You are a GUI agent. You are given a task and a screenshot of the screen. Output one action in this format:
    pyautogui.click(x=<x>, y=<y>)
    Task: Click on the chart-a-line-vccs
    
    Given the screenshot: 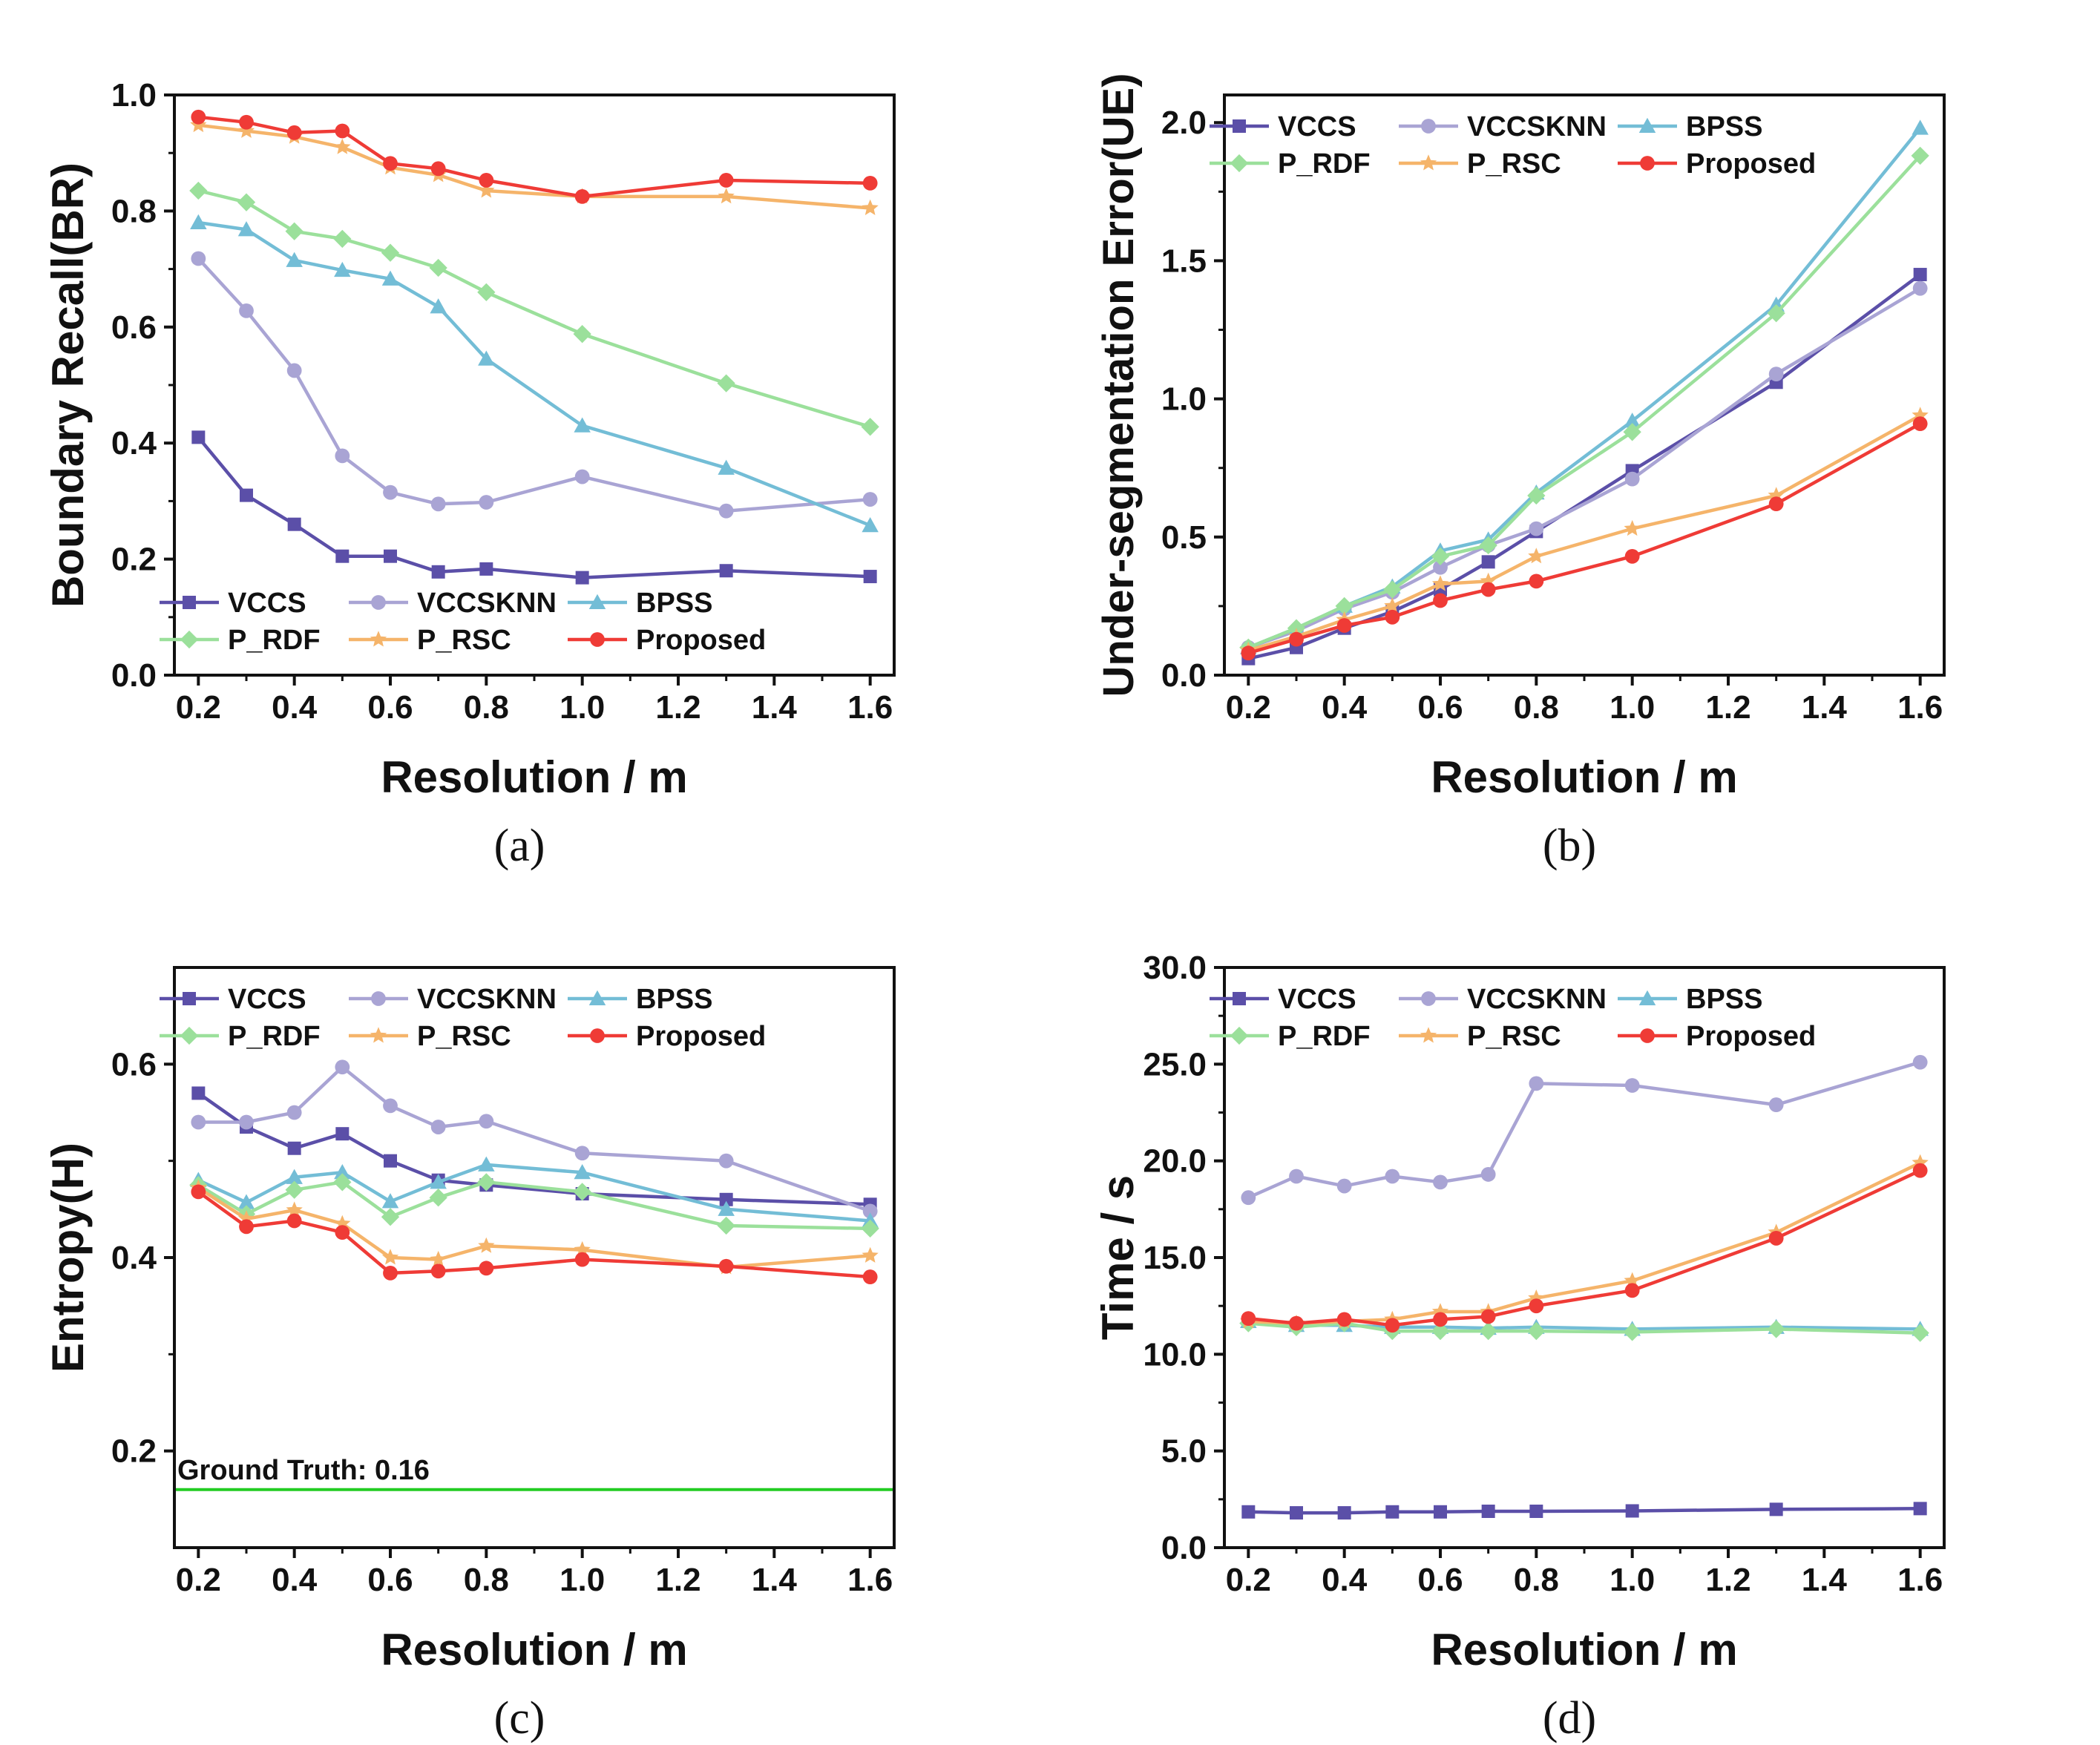 What is the action you would take?
    pyautogui.click(x=534, y=507)
    